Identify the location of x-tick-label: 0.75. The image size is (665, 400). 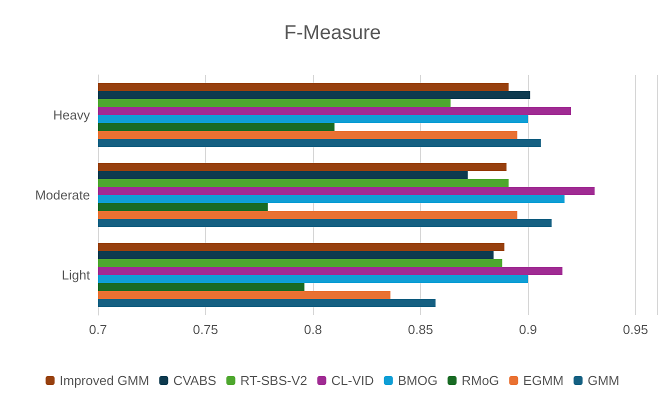
(205, 329).